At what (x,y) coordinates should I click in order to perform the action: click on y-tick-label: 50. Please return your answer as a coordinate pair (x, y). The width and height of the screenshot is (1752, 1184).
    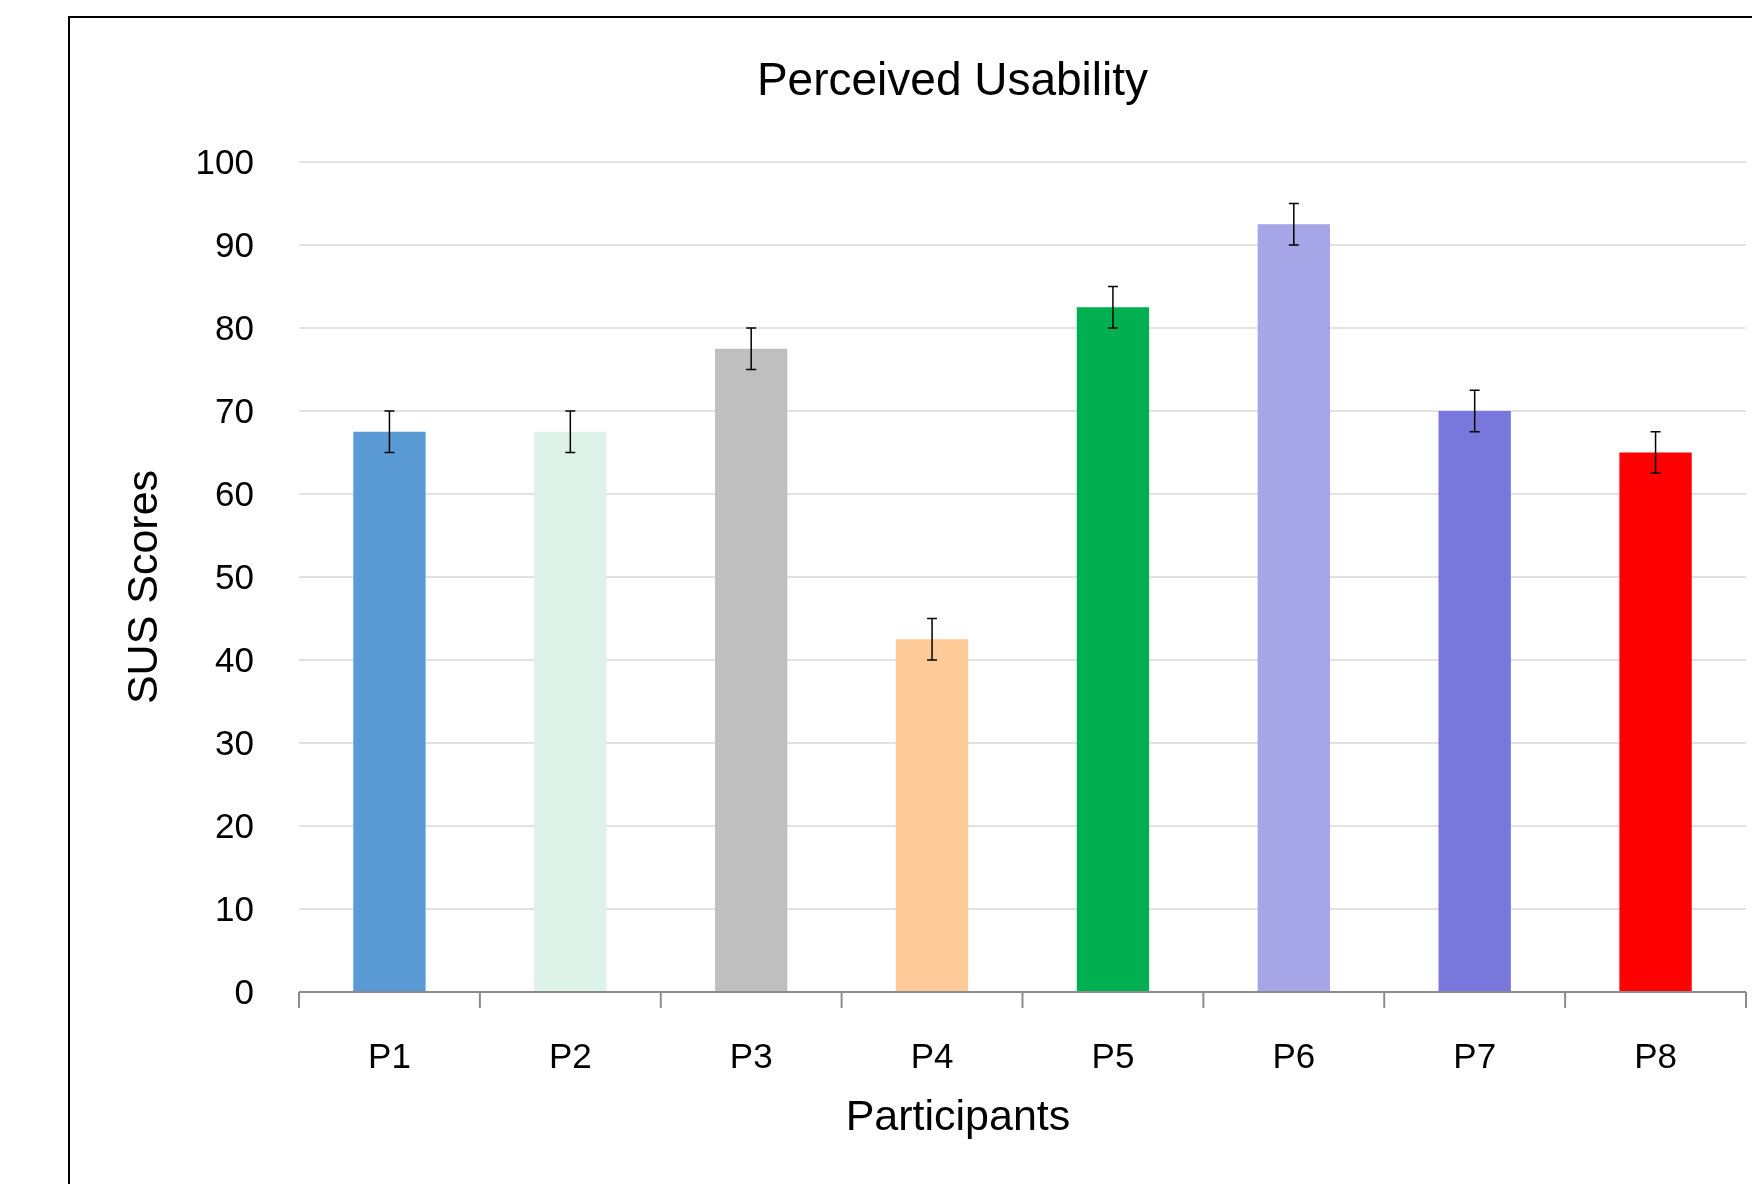
    Looking at the image, I should click on (234, 577).